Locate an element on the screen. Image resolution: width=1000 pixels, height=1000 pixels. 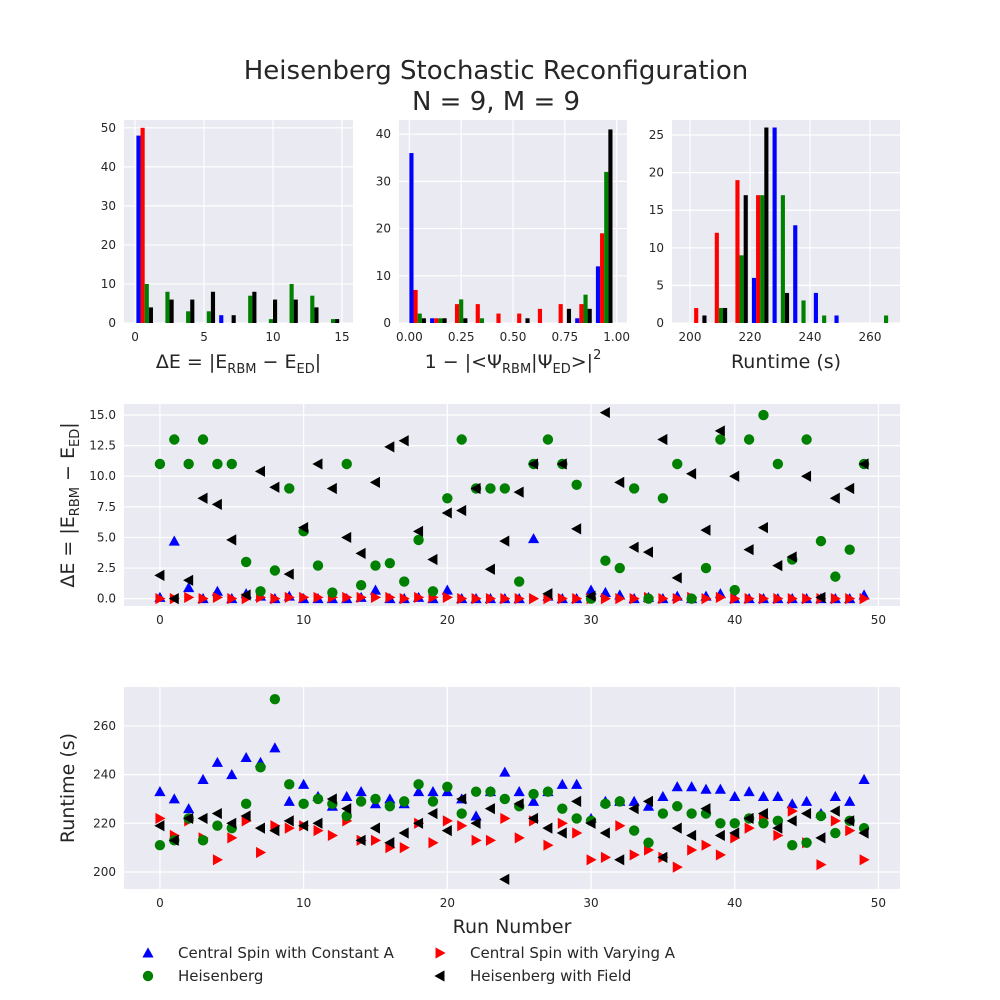
x-tick-label: 30 is located at coordinates (590, 903).